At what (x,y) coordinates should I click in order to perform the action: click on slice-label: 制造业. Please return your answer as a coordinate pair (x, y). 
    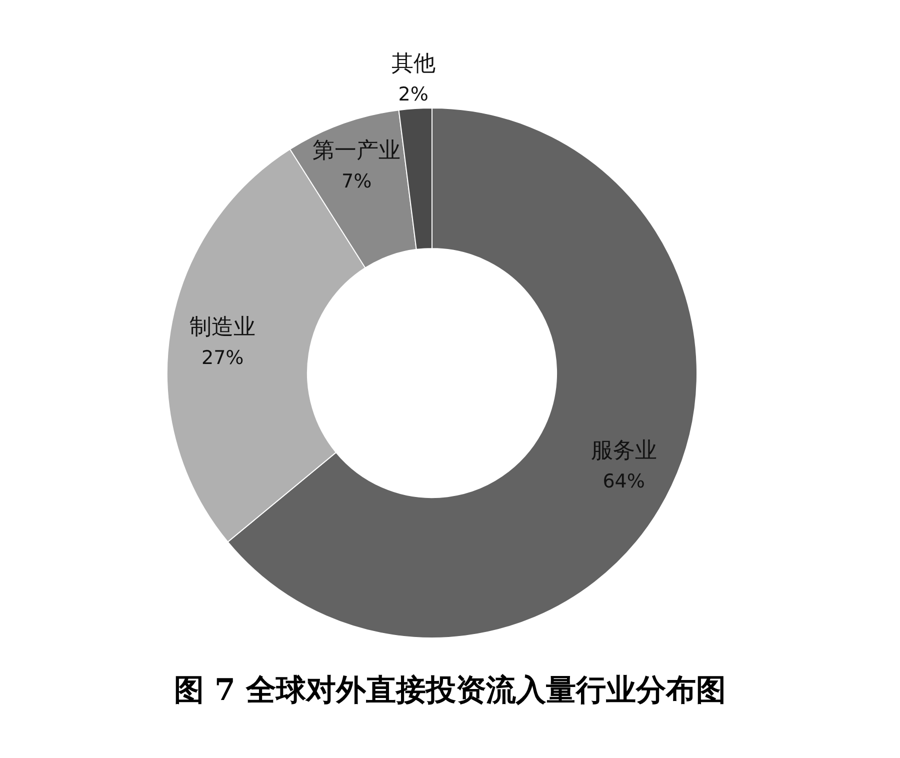
    Looking at the image, I should click on (223, 327).